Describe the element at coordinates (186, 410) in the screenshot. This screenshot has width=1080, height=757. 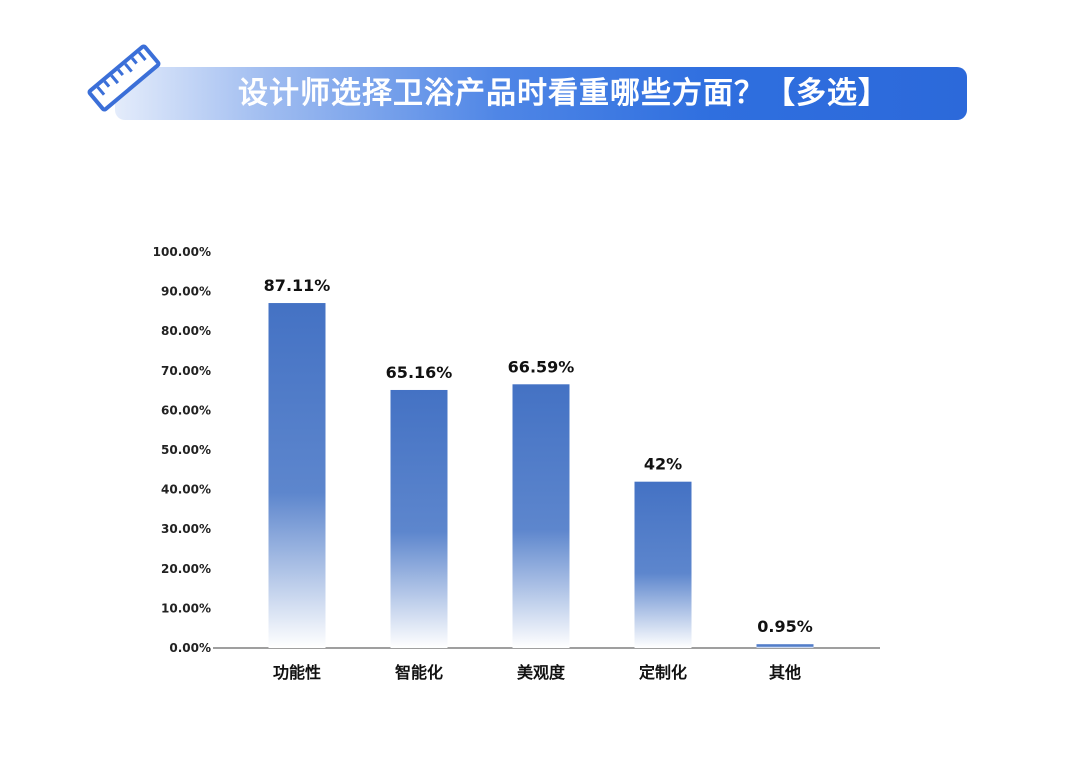
I see `y-tick-label: 60.00%` at that location.